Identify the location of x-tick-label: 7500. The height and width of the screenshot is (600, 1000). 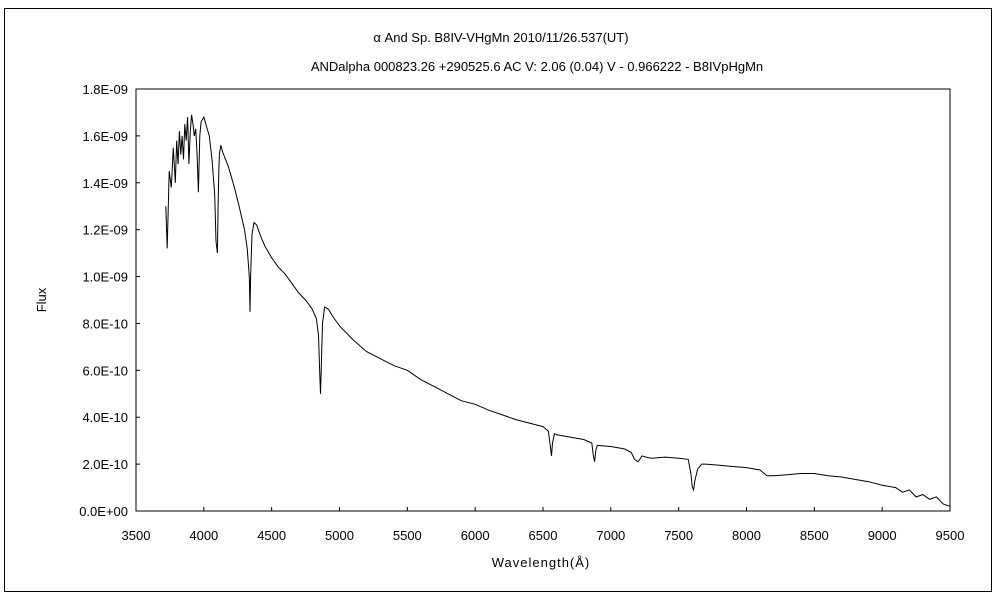
(678, 535).